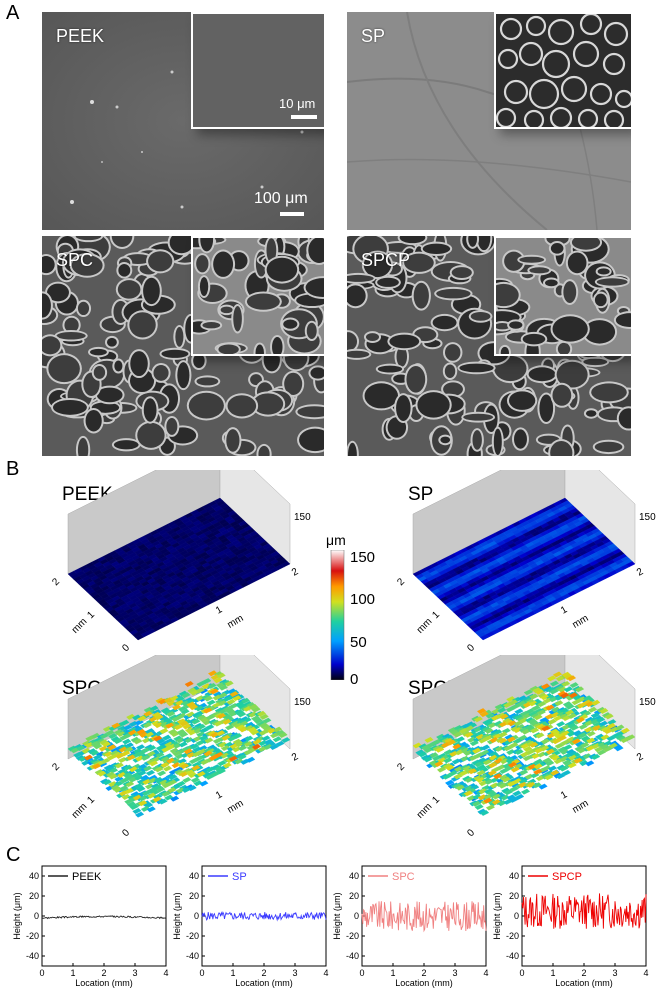  What do you see at coordinates (180, 562) in the screenshot?
I see `surface-plot-peek: 2 1 0 1 2 mm mm 150` at bounding box center [180, 562].